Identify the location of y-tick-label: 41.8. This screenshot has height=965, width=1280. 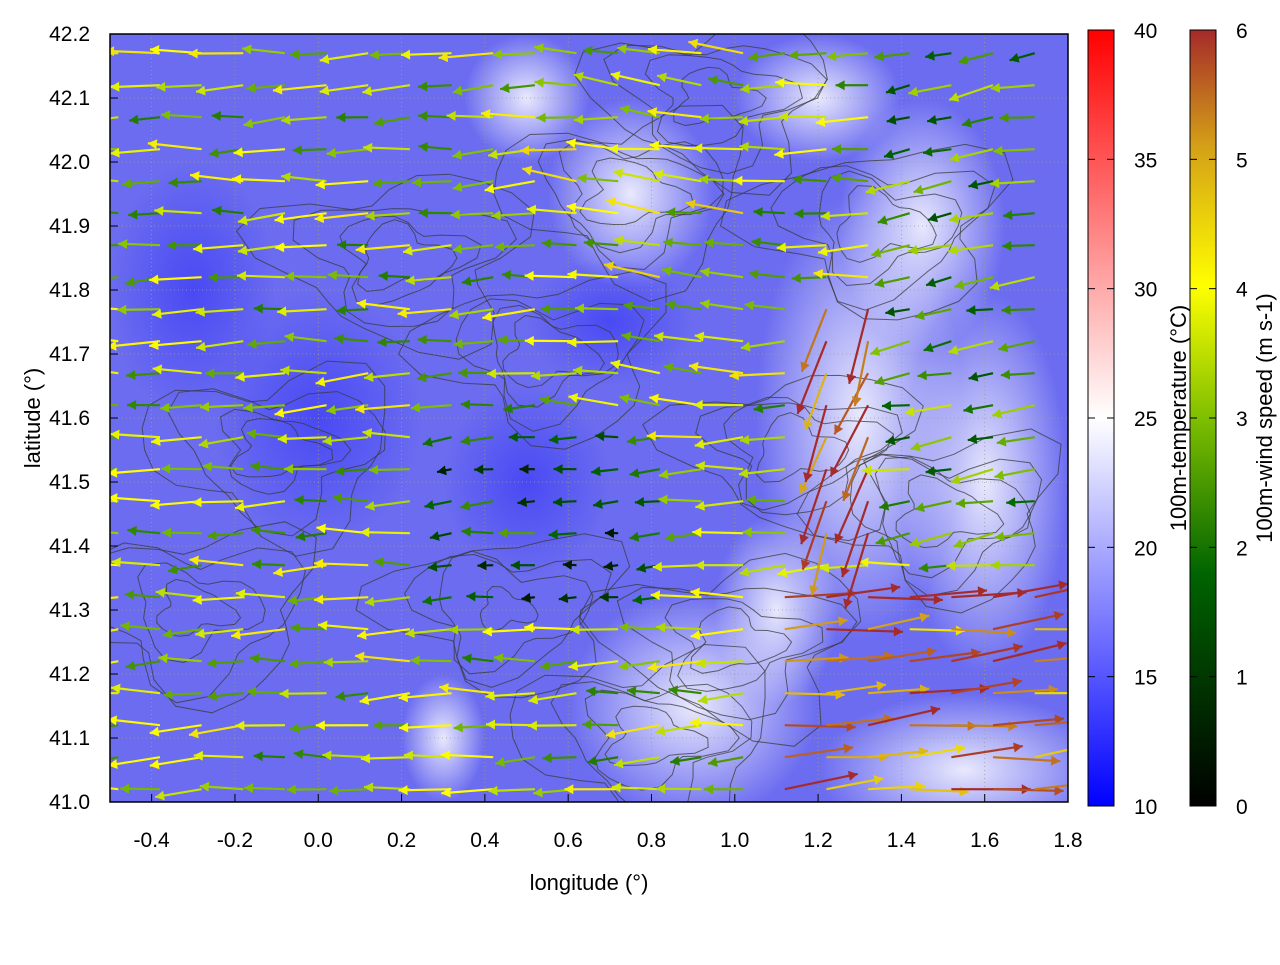
(69, 290).